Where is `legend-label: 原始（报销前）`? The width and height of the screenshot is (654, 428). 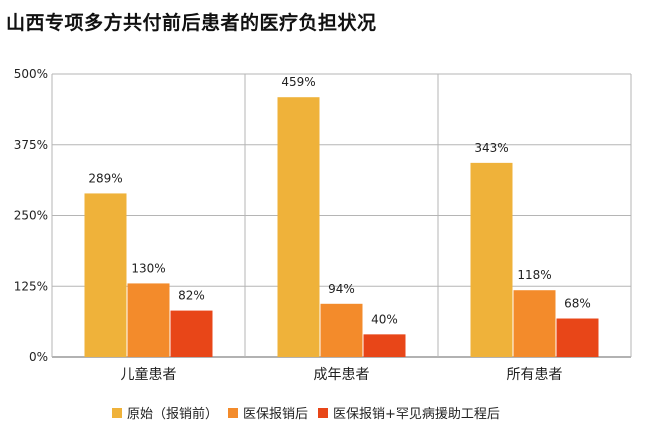
legend-label: 原始（报销前） is located at coordinates (173, 414).